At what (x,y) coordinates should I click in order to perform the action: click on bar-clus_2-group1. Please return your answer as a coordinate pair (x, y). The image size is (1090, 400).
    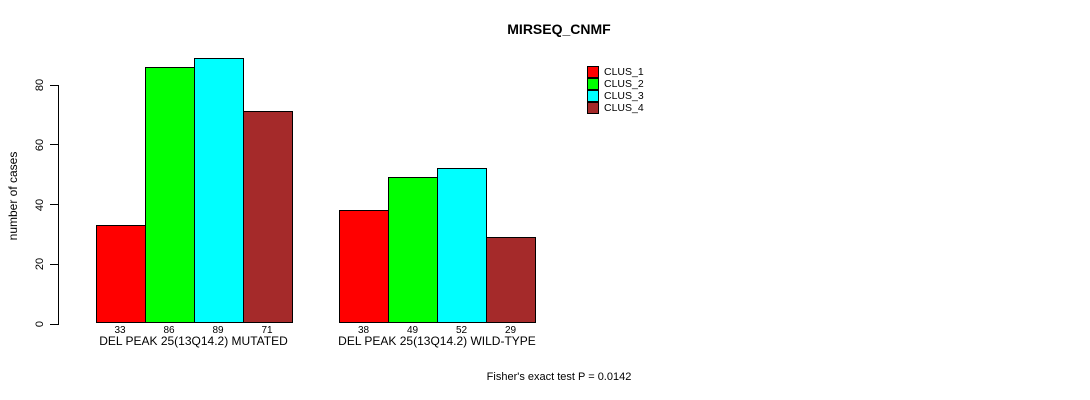
    Looking at the image, I should click on (169, 195).